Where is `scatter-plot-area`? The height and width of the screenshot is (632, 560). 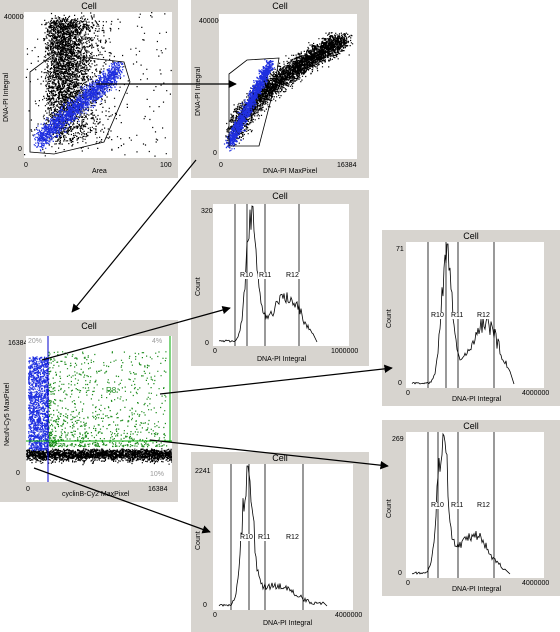 scatter-plot-area is located at coordinates (98, 85).